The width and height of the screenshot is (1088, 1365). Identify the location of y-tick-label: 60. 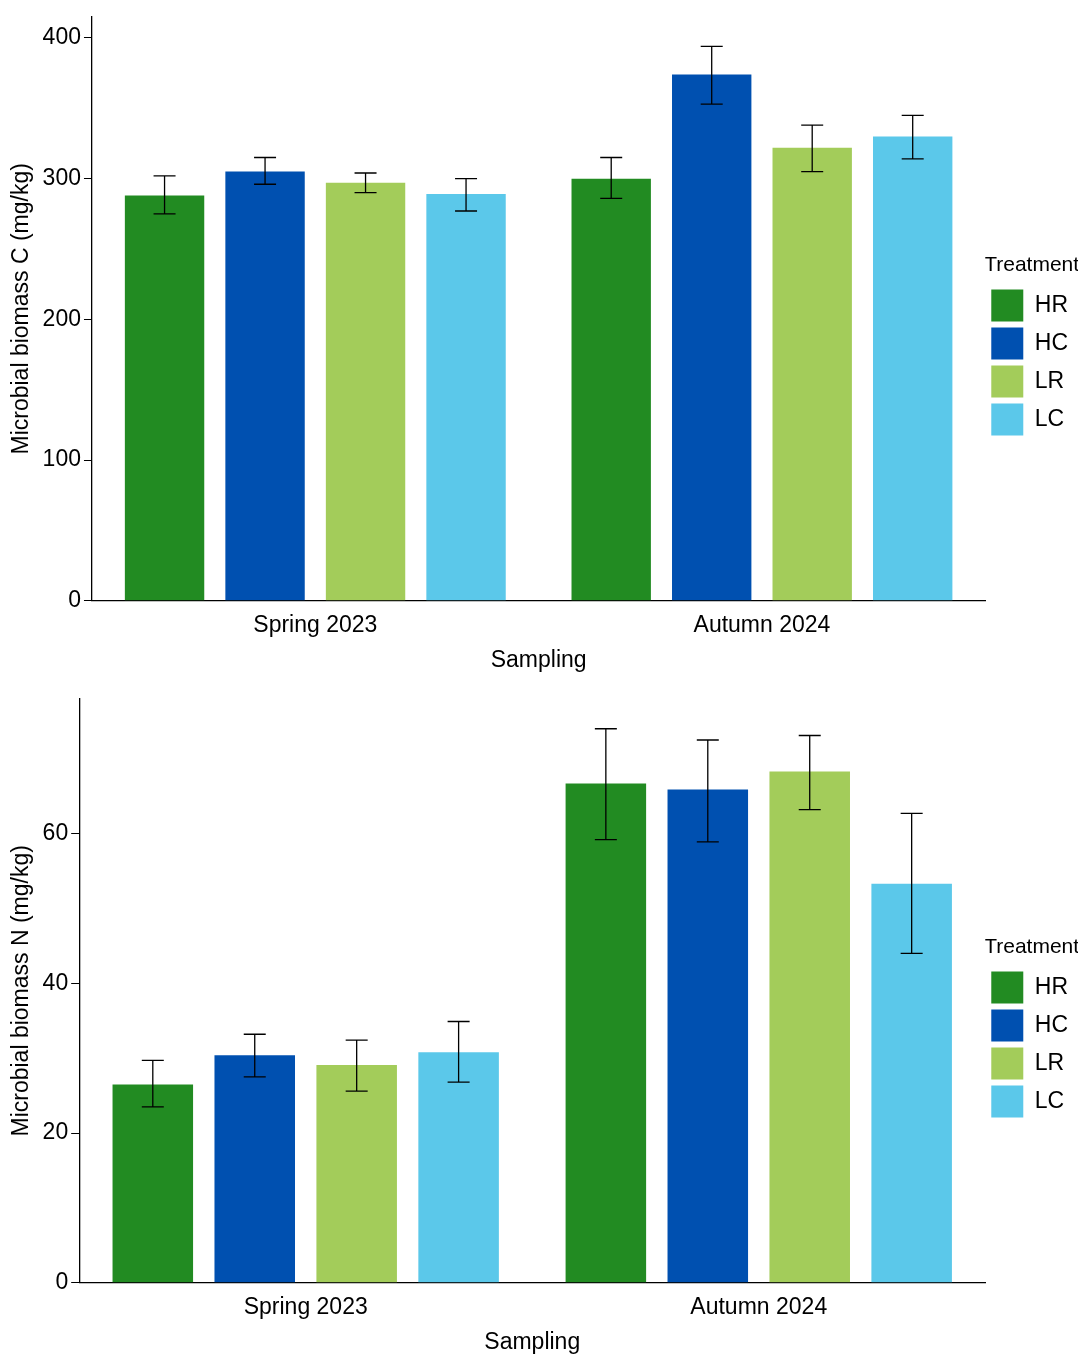
(55, 831).